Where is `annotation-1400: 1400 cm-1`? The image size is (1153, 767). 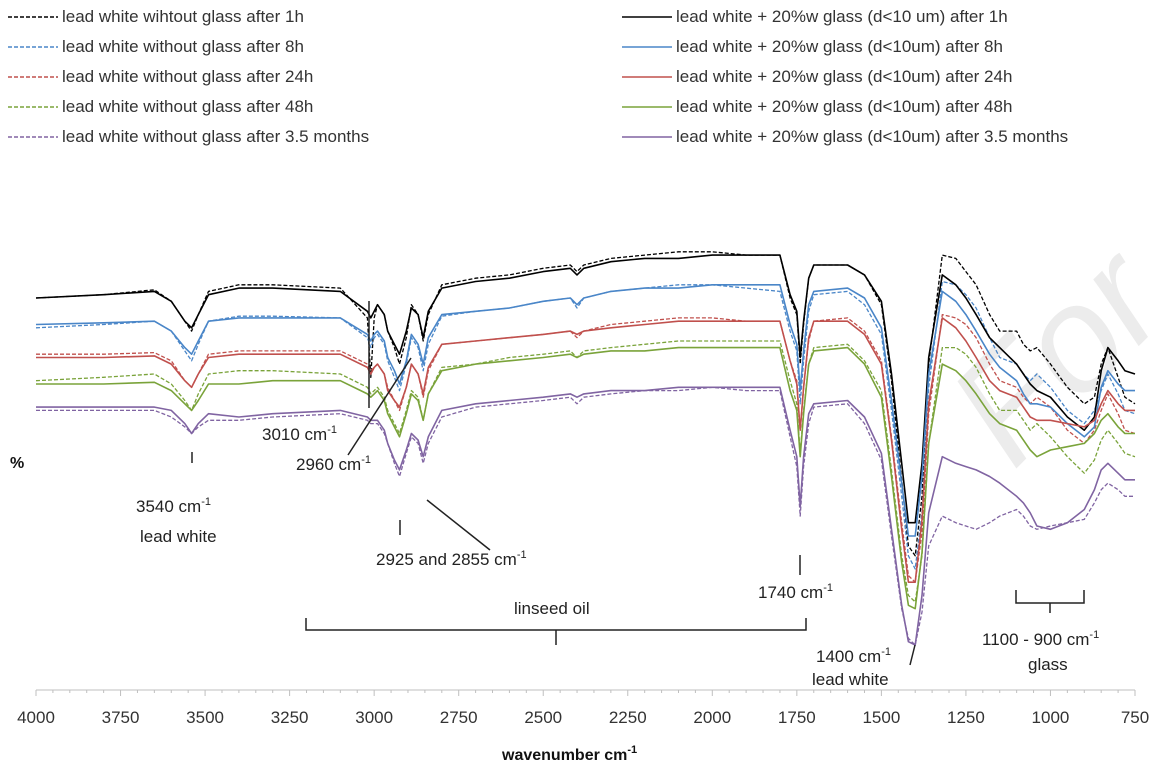 annotation-1400: 1400 cm-1 is located at coordinates (853, 656).